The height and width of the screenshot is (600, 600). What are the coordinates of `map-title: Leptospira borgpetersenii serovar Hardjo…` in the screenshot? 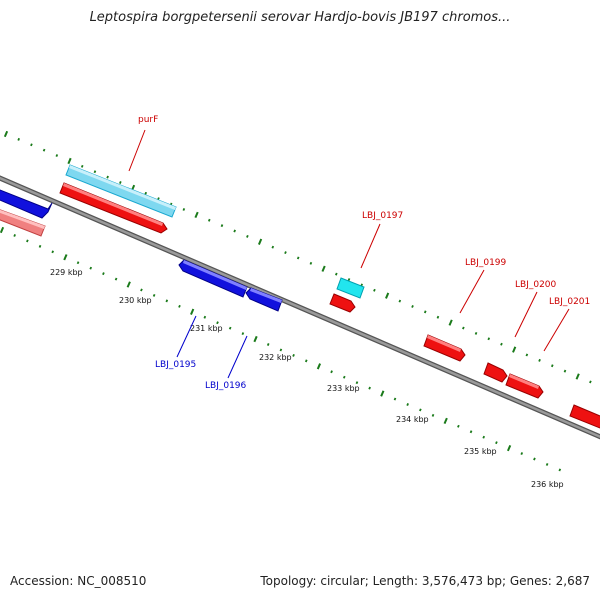 It's located at (300, 17).